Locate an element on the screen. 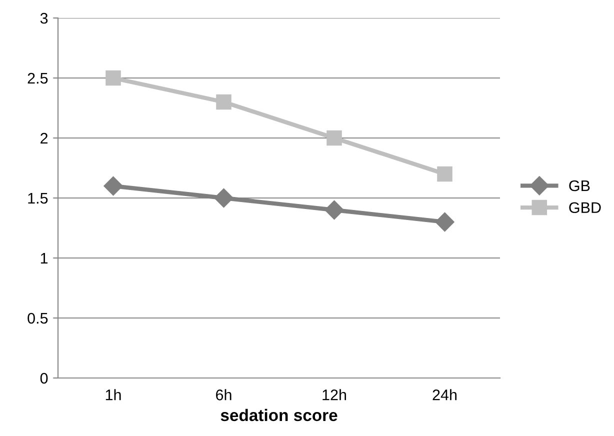 Image resolution: width=614 pixels, height=436 pixels. y-tick-label: 1.5 is located at coordinates (38, 198).